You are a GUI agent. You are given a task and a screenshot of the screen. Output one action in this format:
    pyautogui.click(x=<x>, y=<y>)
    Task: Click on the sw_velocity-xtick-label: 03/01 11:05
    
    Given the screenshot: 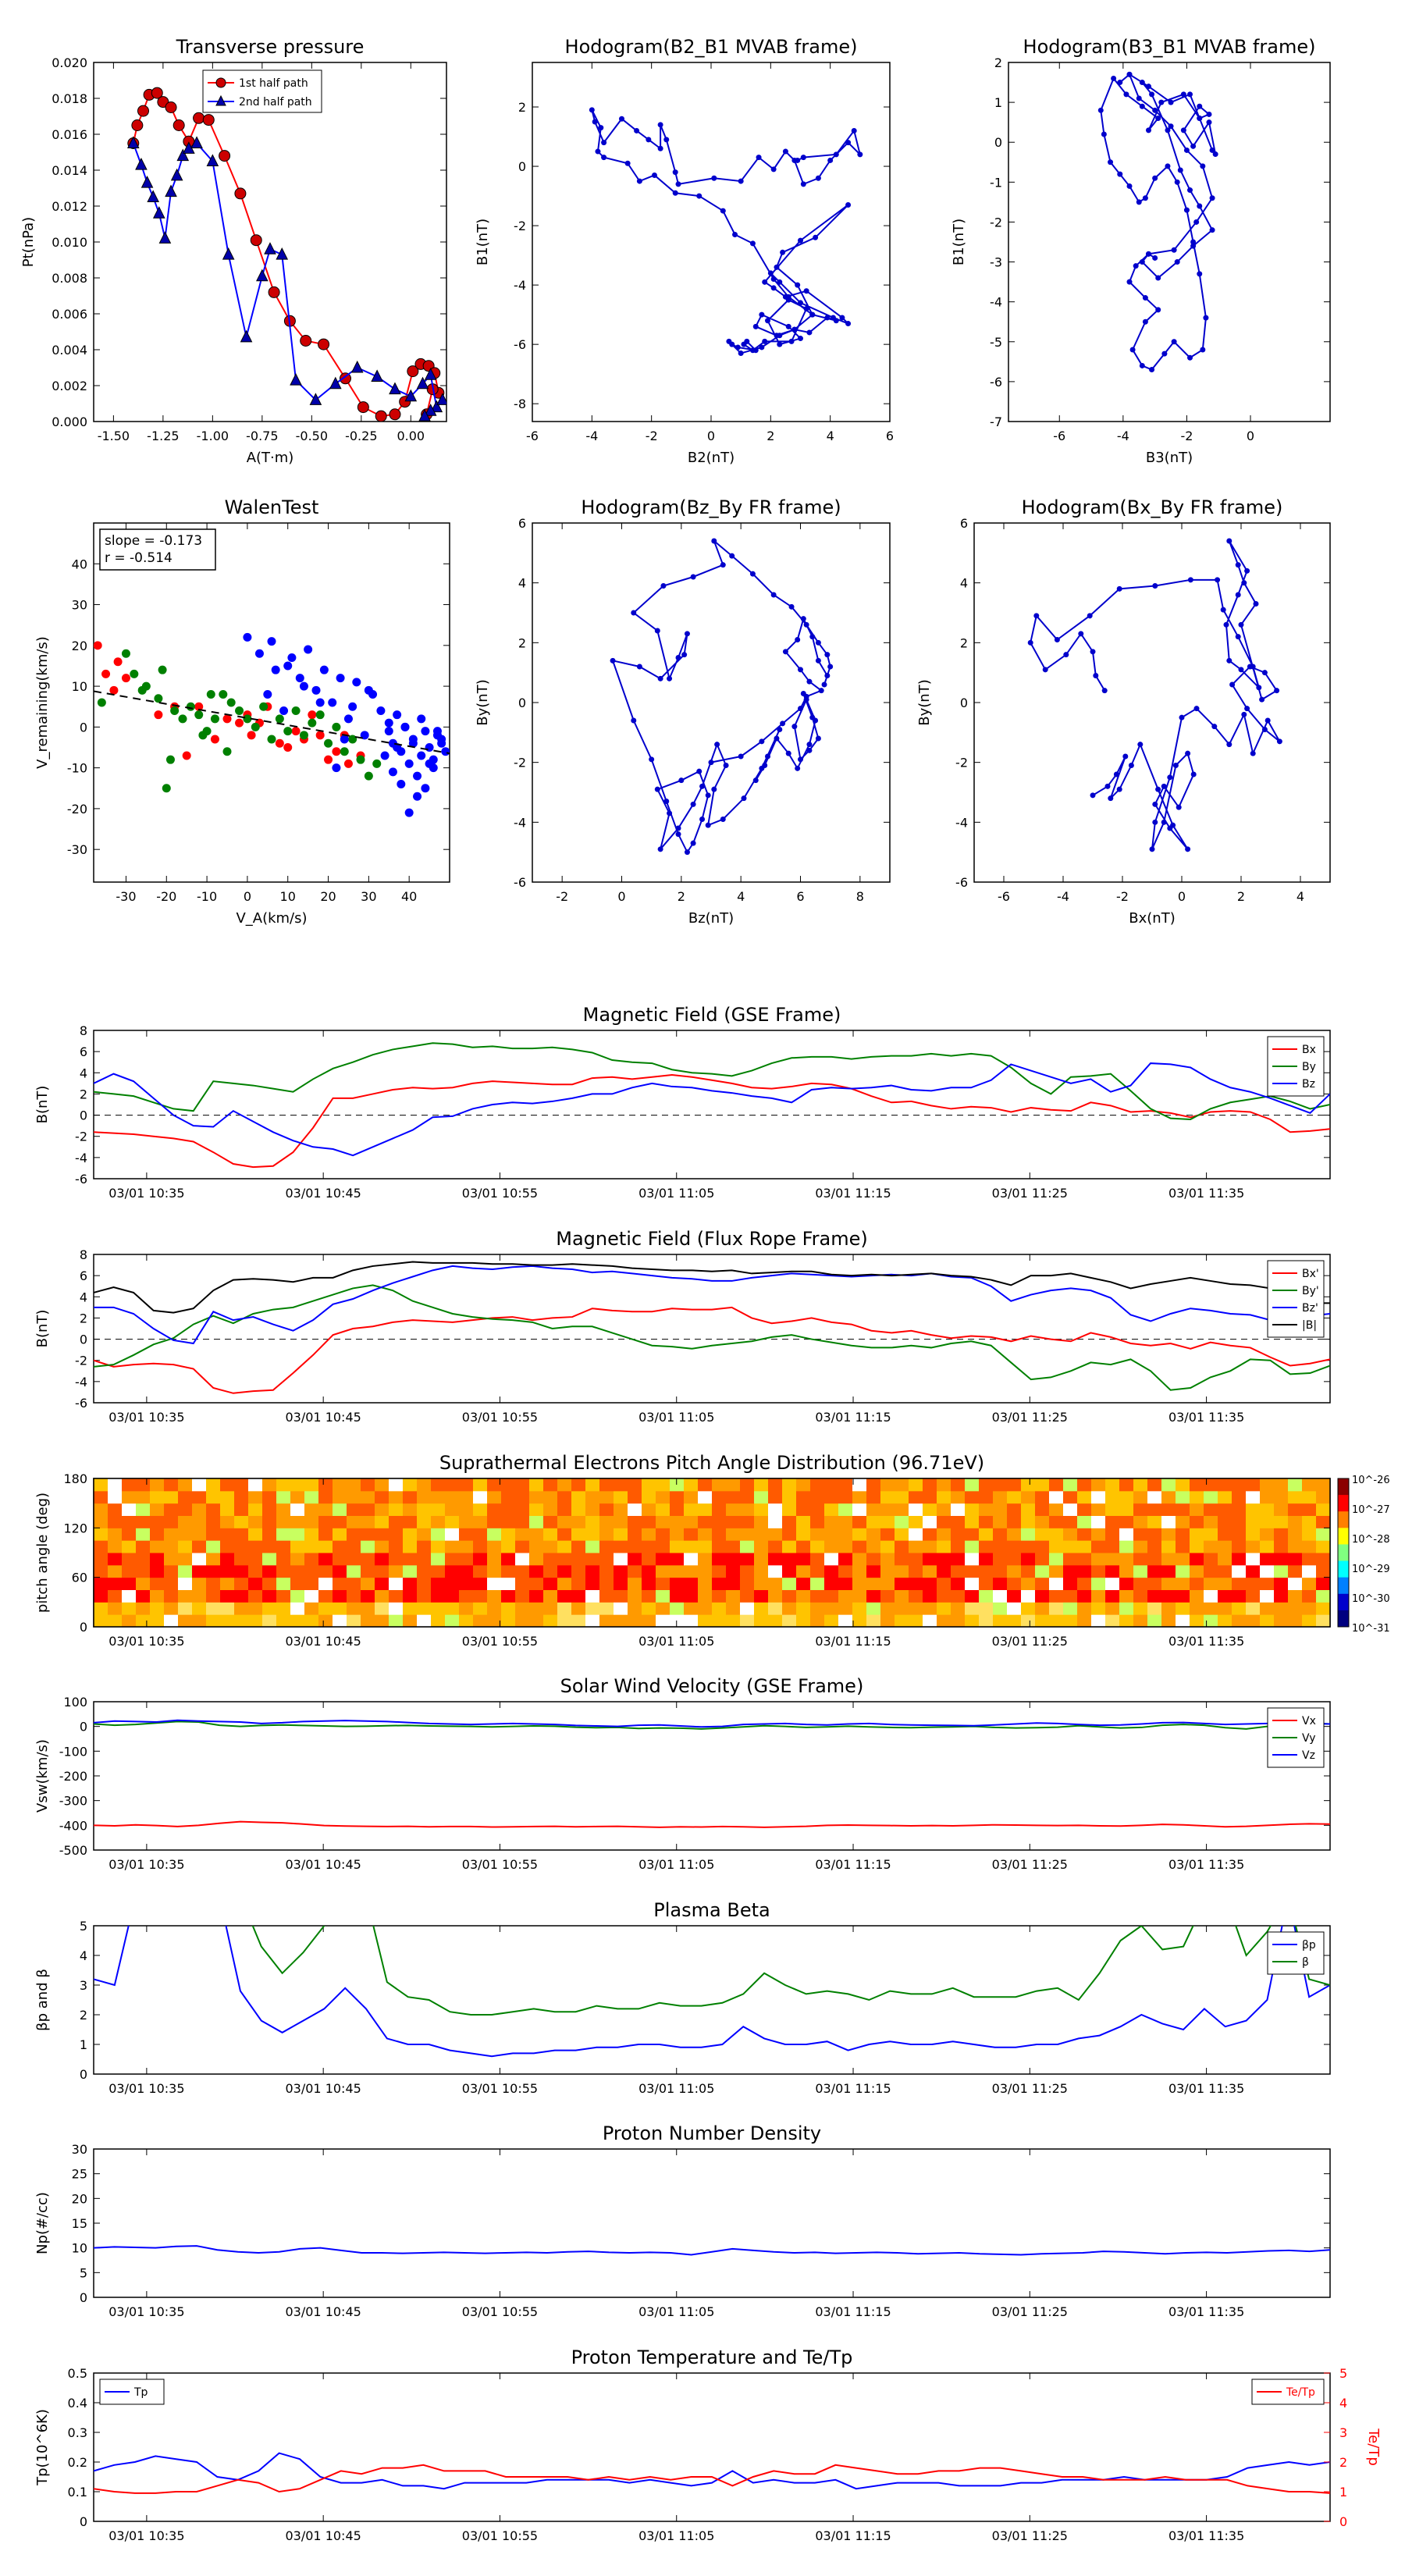 What is the action you would take?
    pyautogui.click(x=676, y=1864)
    